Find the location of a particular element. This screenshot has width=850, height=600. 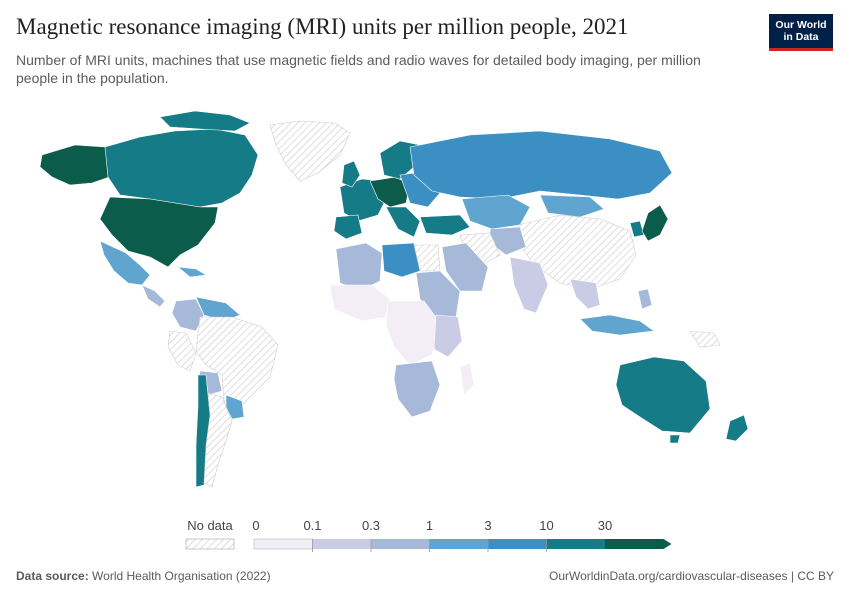

legend-threshold-label: 30 is located at coordinates (605, 525).